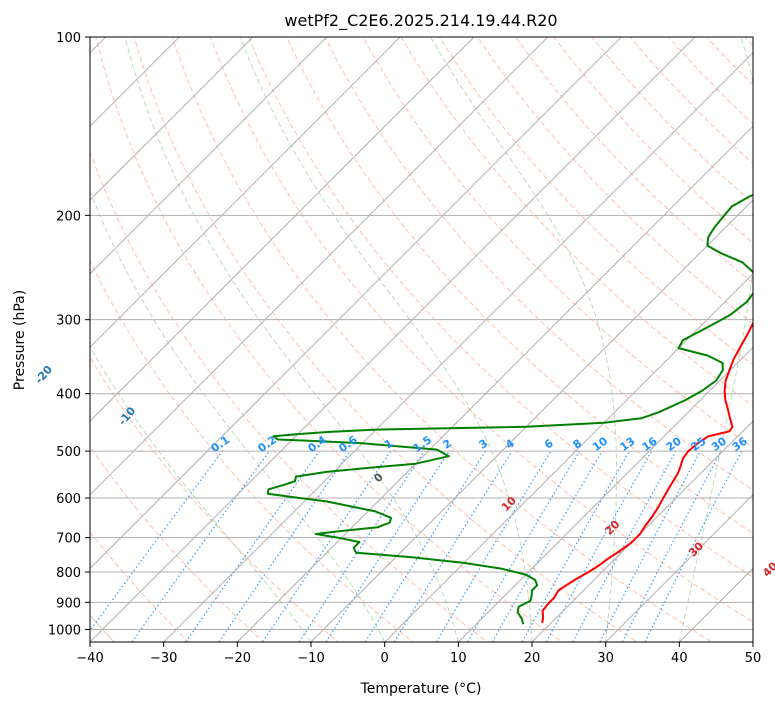 This screenshot has width=775, height=708. I want to click on y-axis: 1000 900 800 700 600 500 400 300 200 100, so click(69, 334).